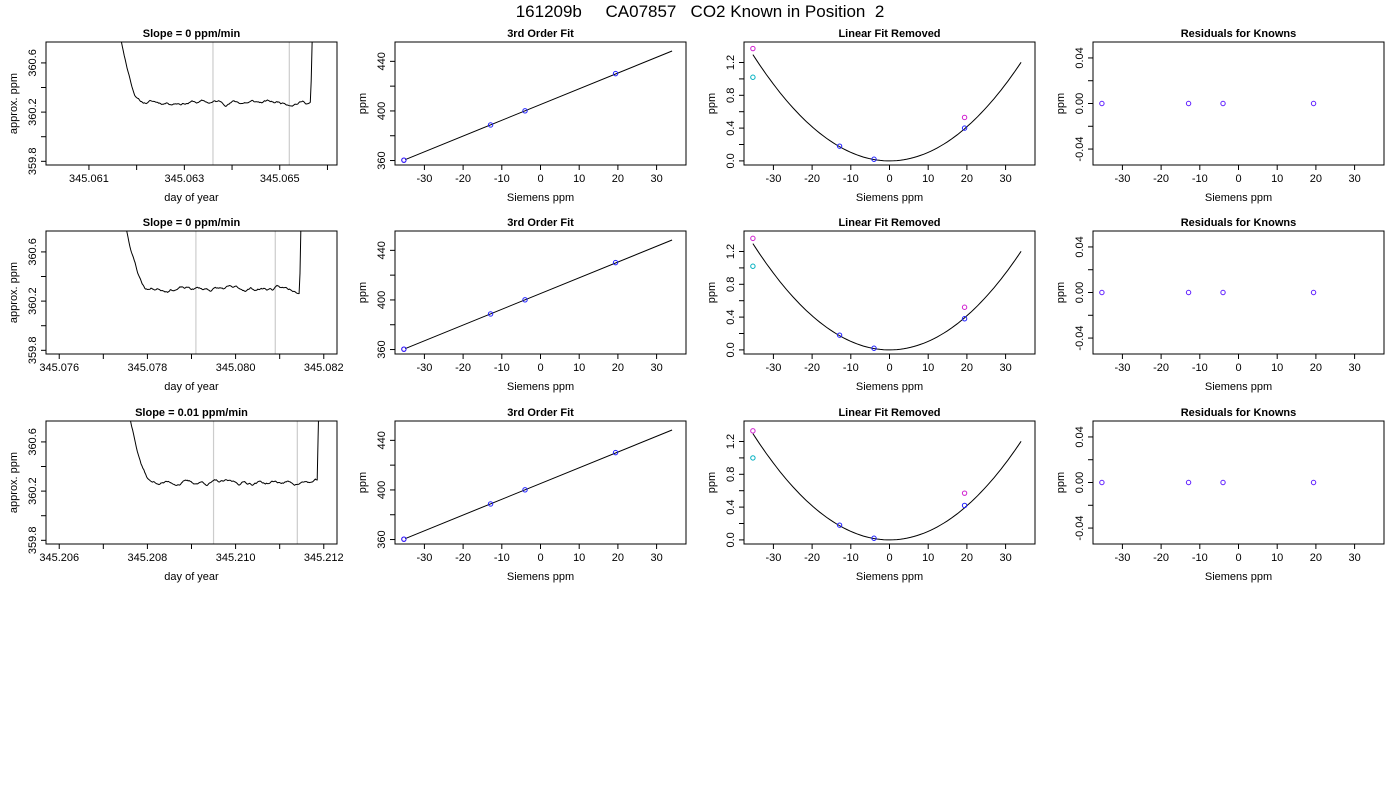  I want to click on fit-curve, so click(887, 297).